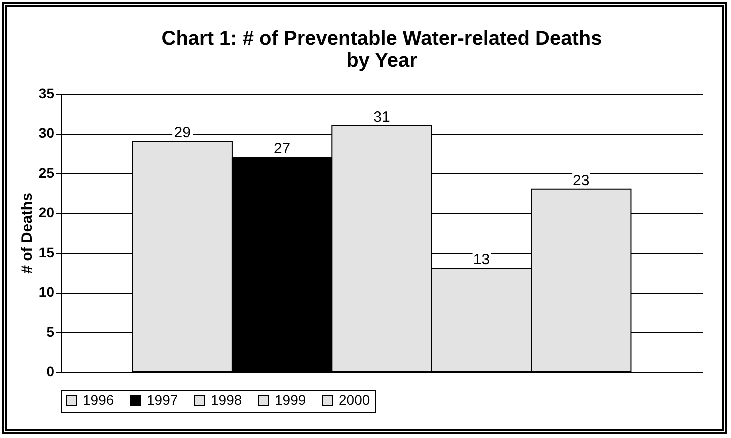 This screenshot has width=731, height=438. Describe the element at coordinates (27, 233) in the screenshot. I see `y-axis-title: # of Deaths` at that location.